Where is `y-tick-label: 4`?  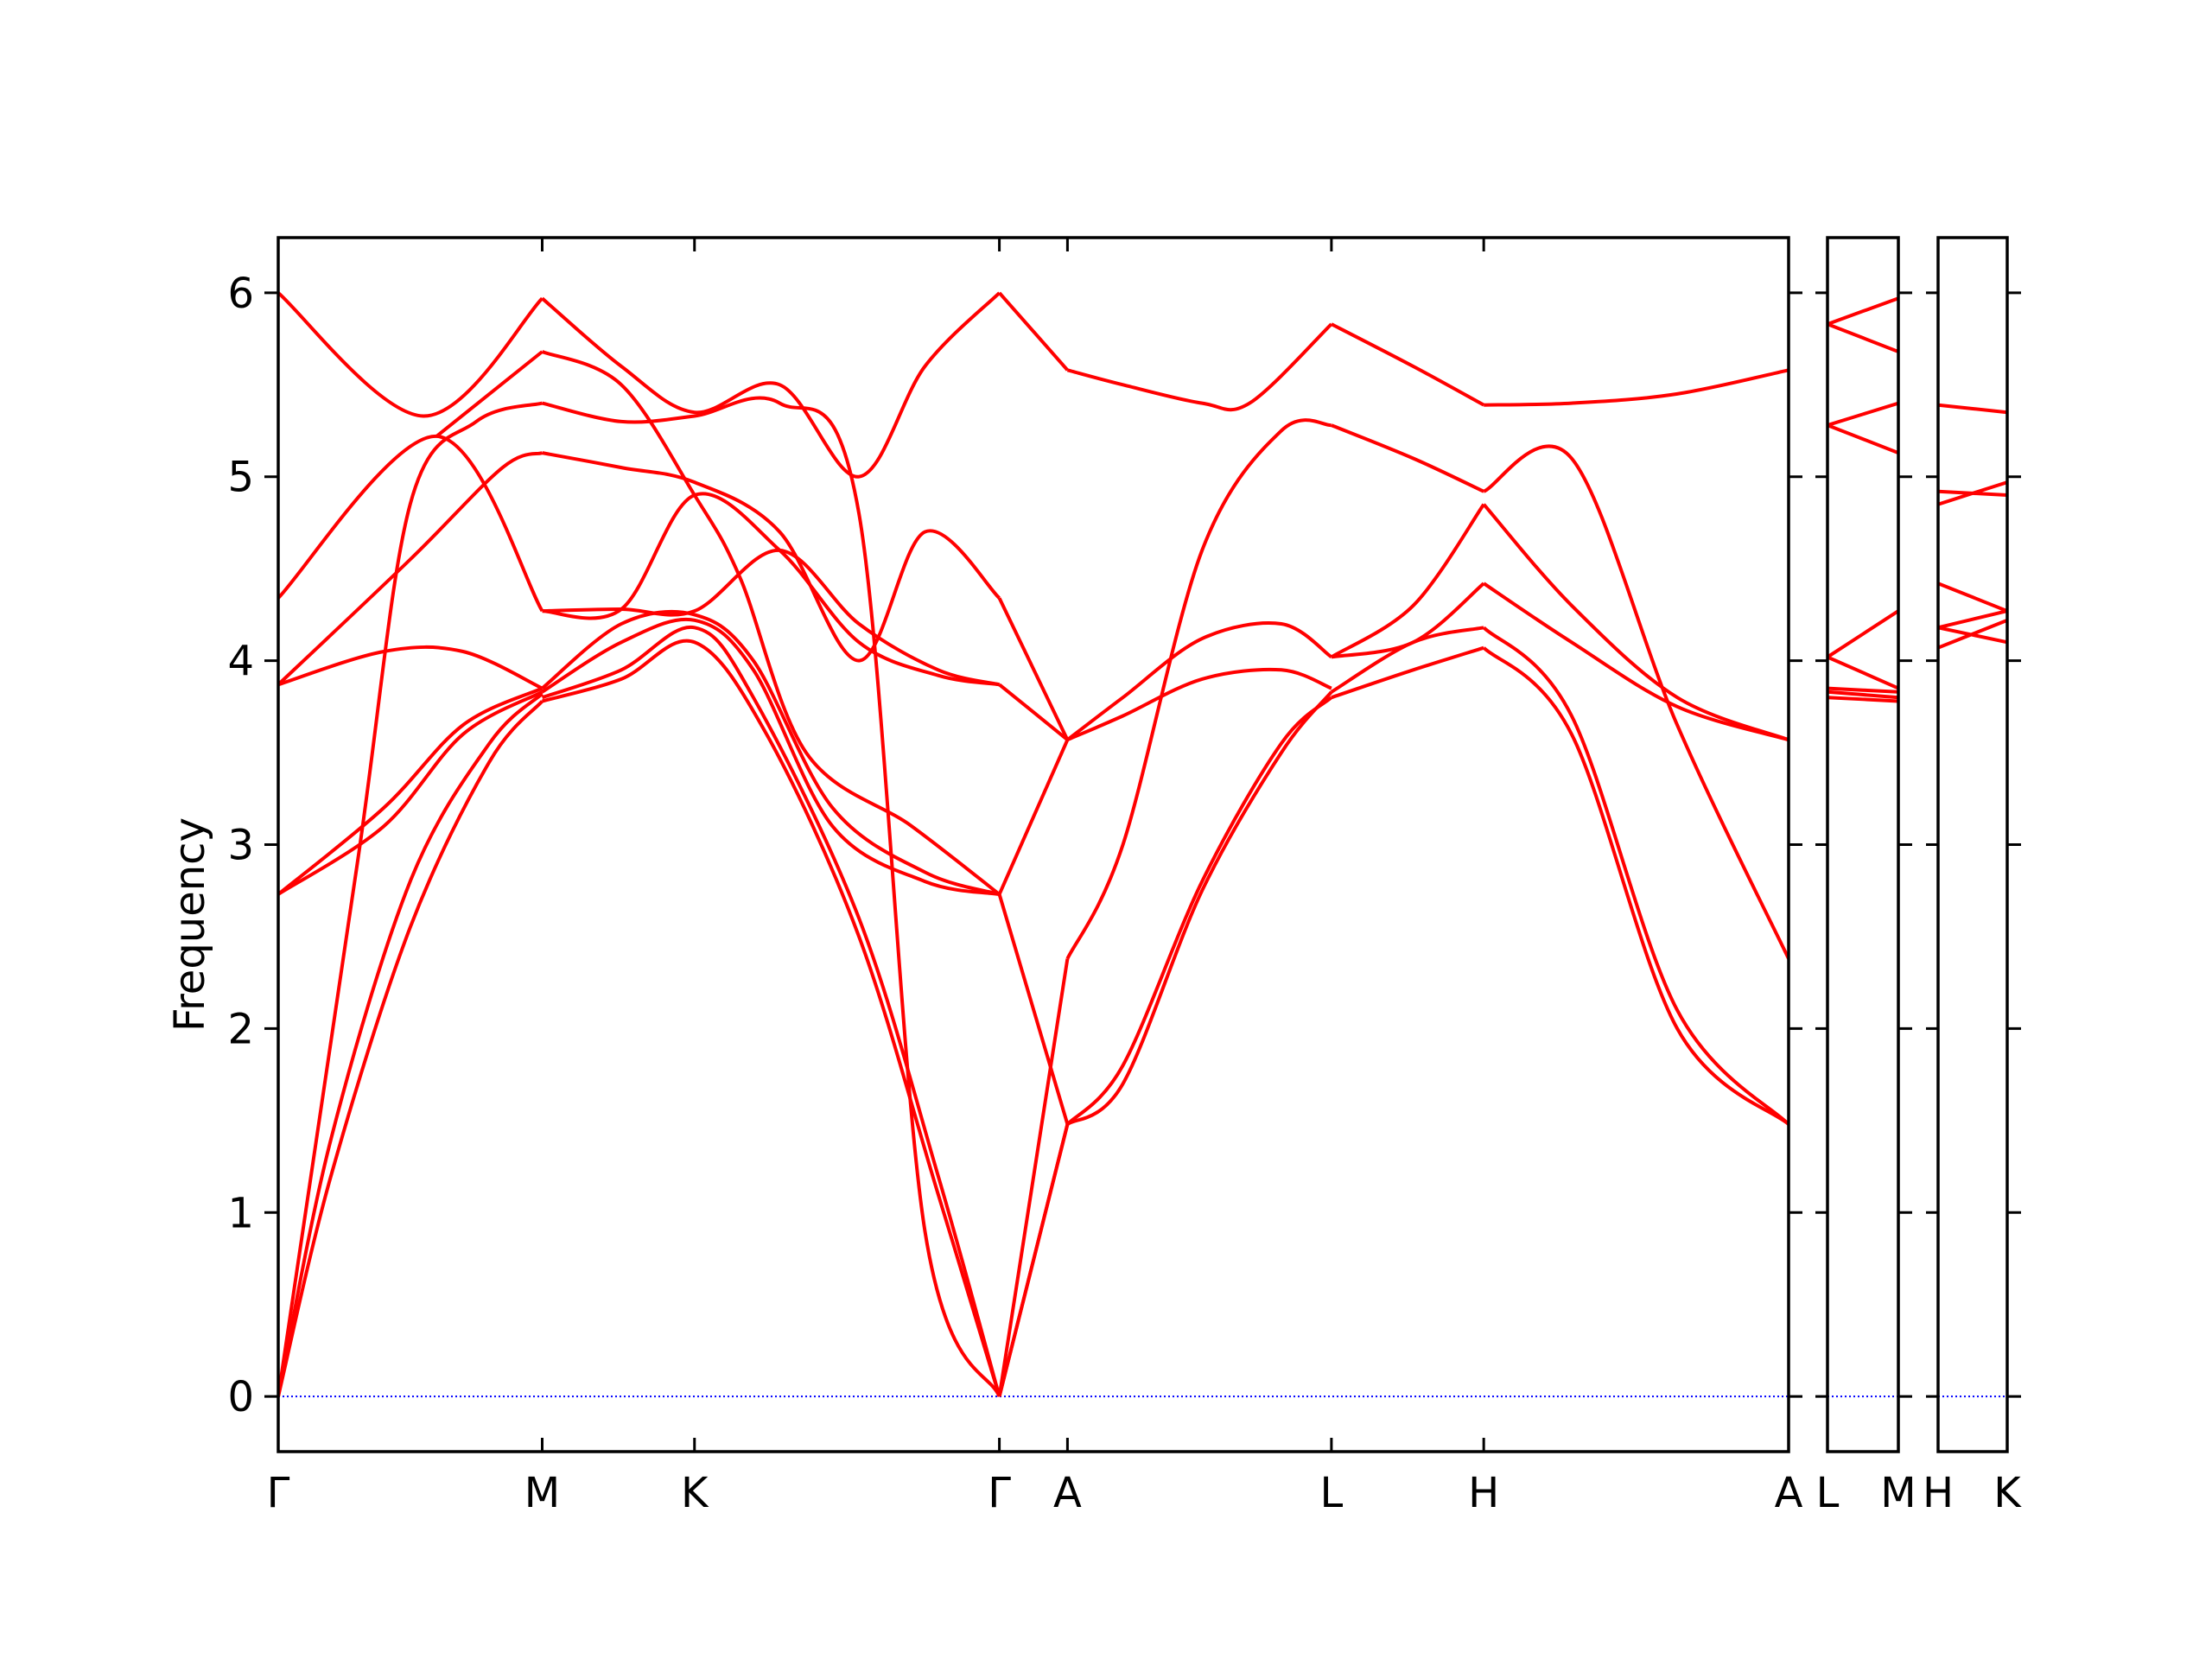
y-tick-label: 4 is located at coordinates (240, 662).